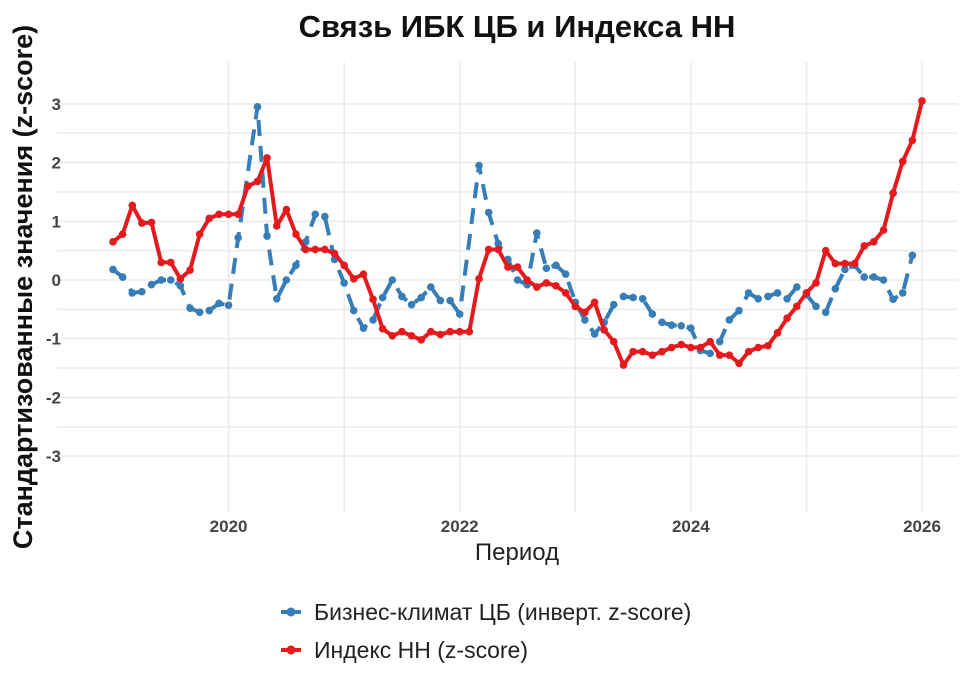  I want to click on chart-title: Связь ИБК ЦБ и Индекса НН, so click(517, 26).